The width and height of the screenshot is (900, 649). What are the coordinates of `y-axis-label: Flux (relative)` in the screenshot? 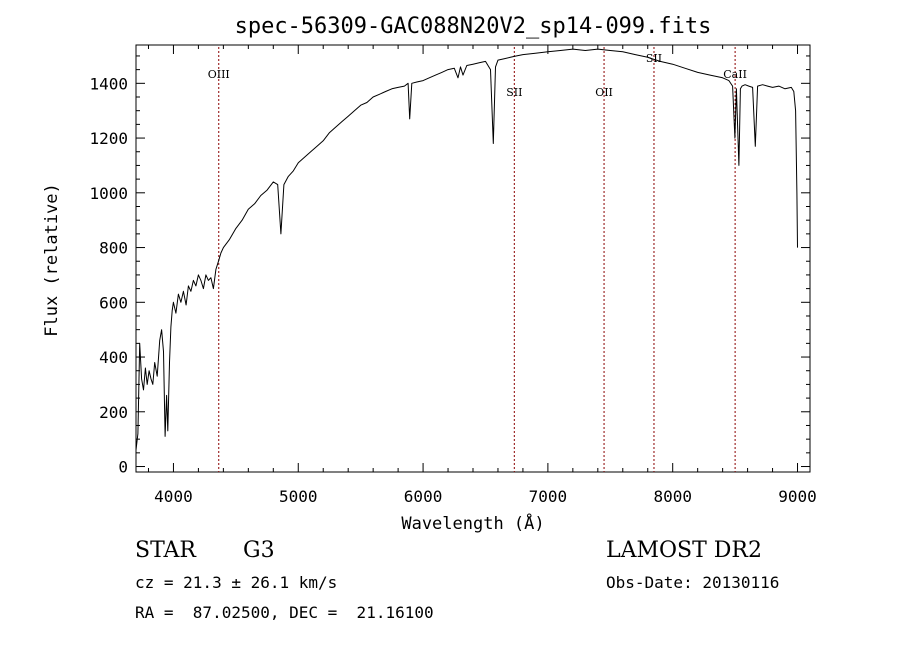 It's located at (52, 260).